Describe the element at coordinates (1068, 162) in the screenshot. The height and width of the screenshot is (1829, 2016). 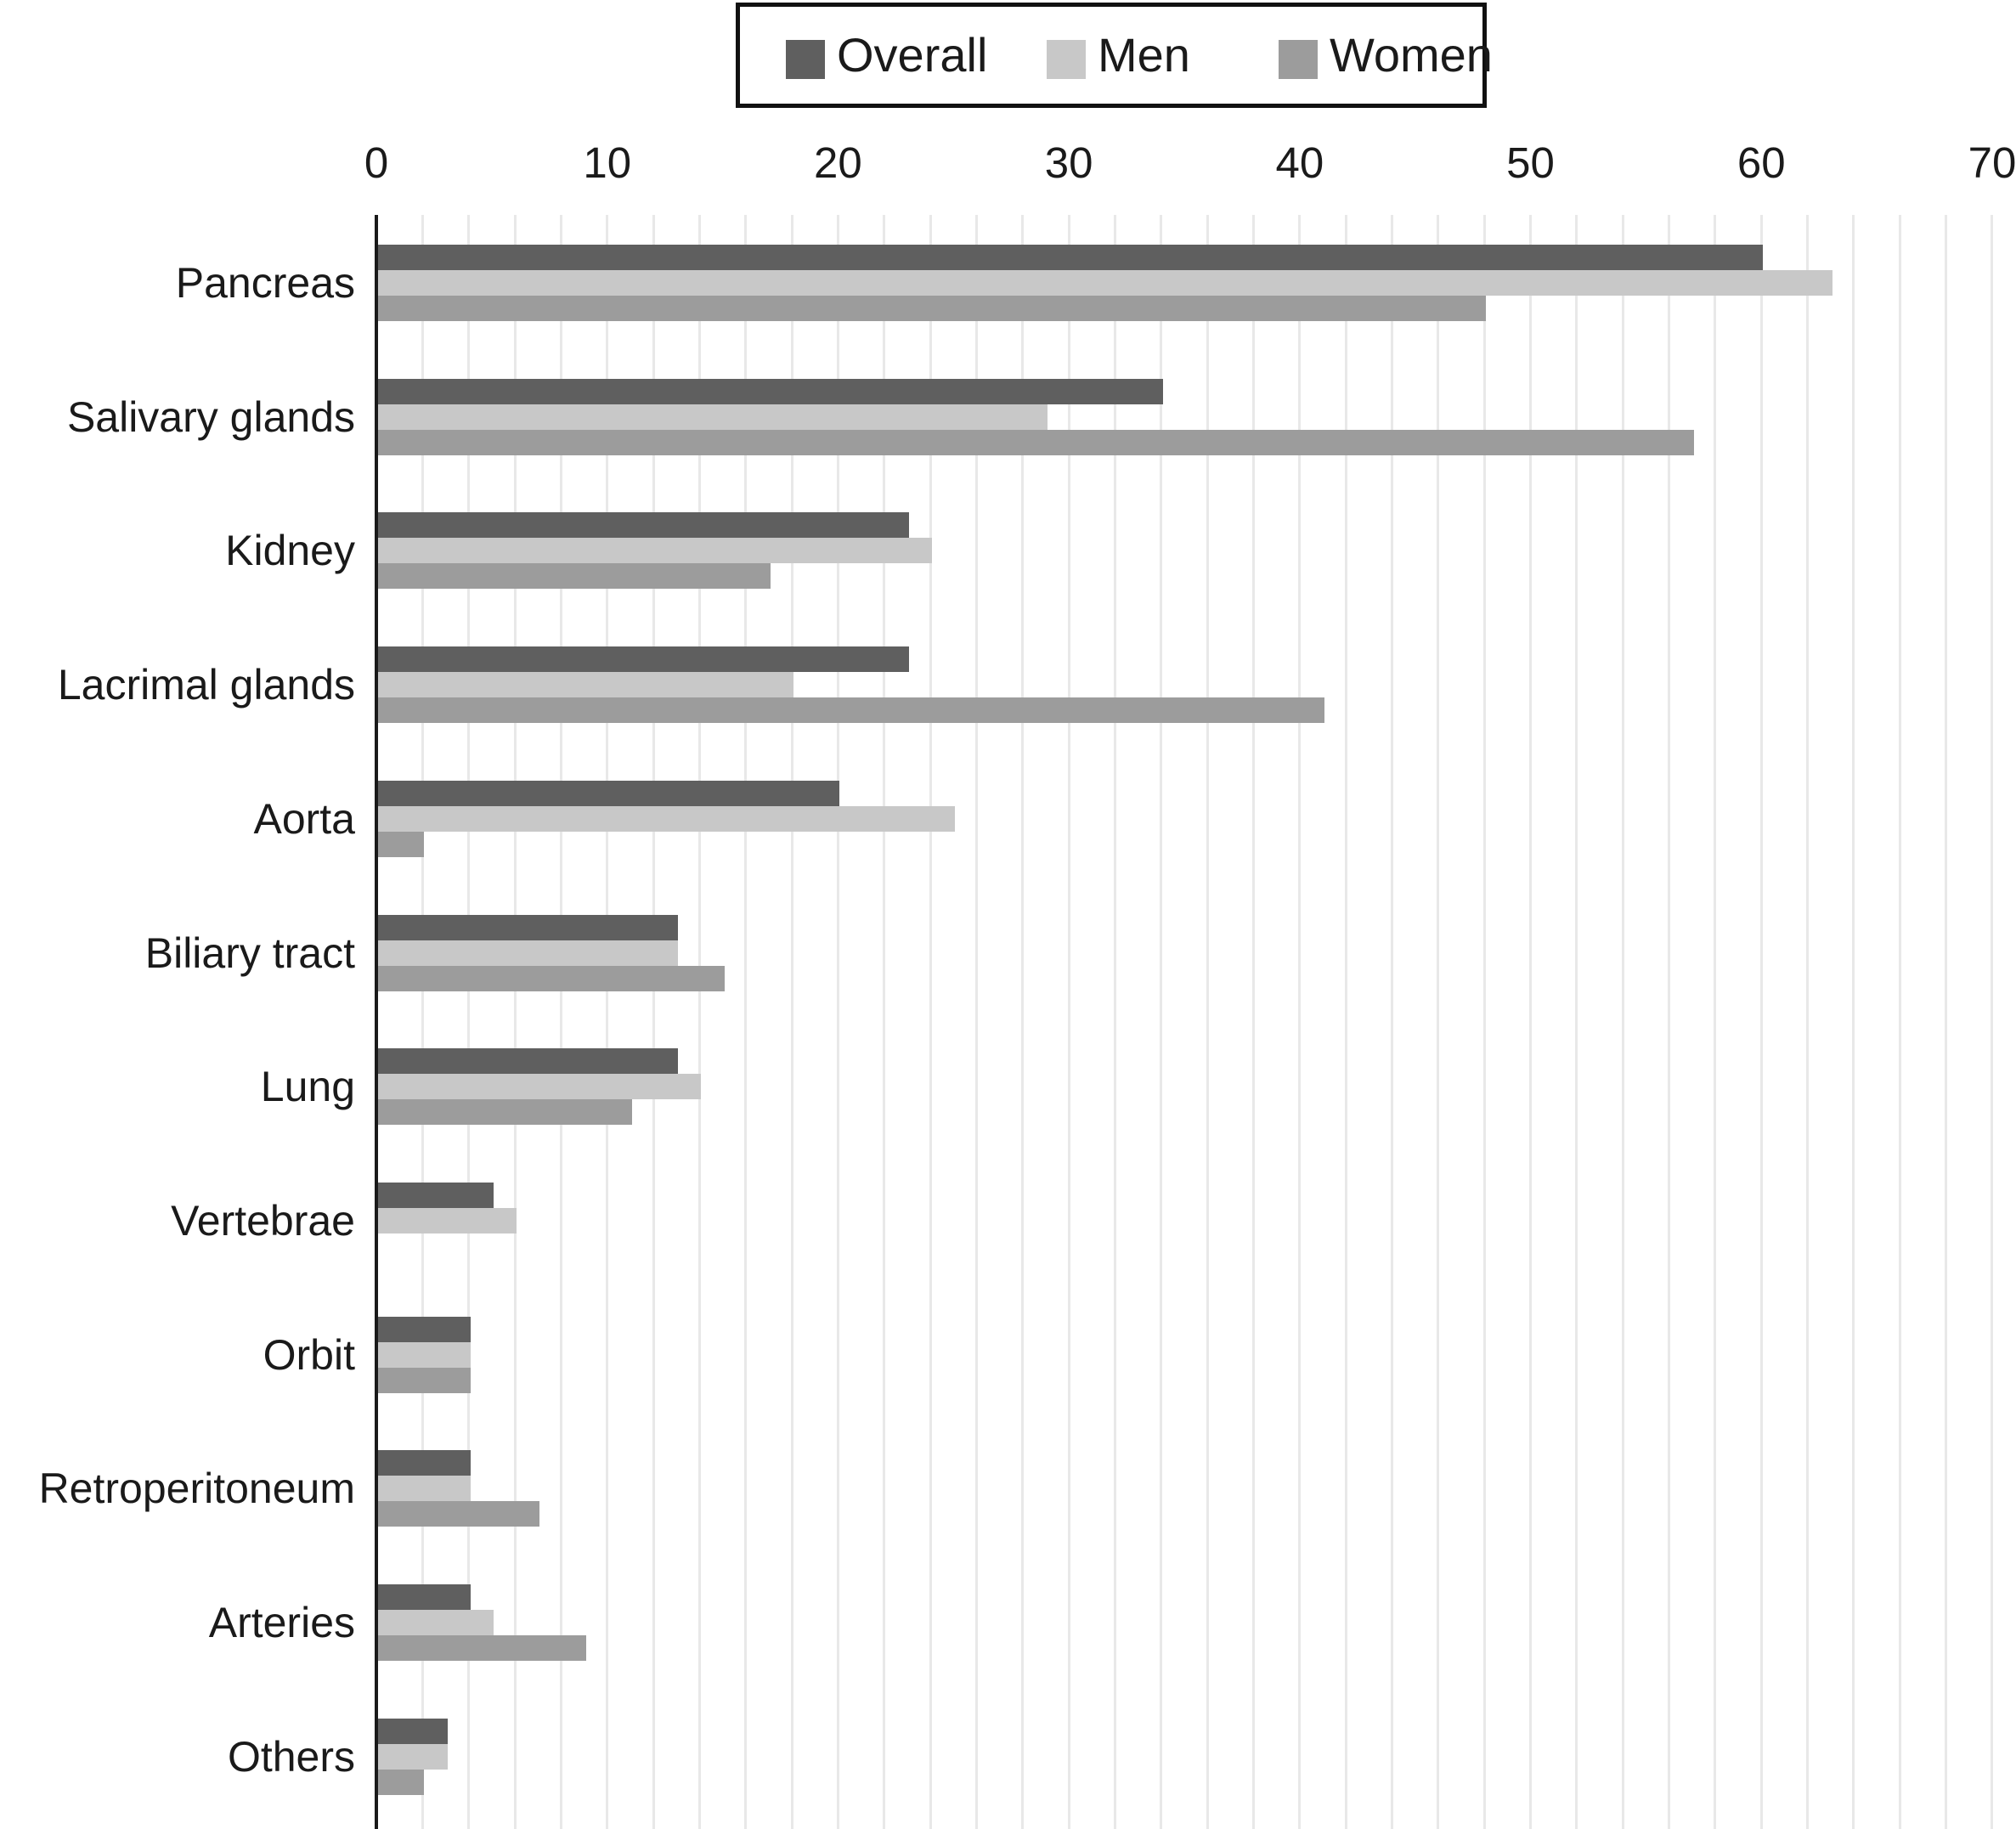
I see `x-tick-label: 30` at that location.